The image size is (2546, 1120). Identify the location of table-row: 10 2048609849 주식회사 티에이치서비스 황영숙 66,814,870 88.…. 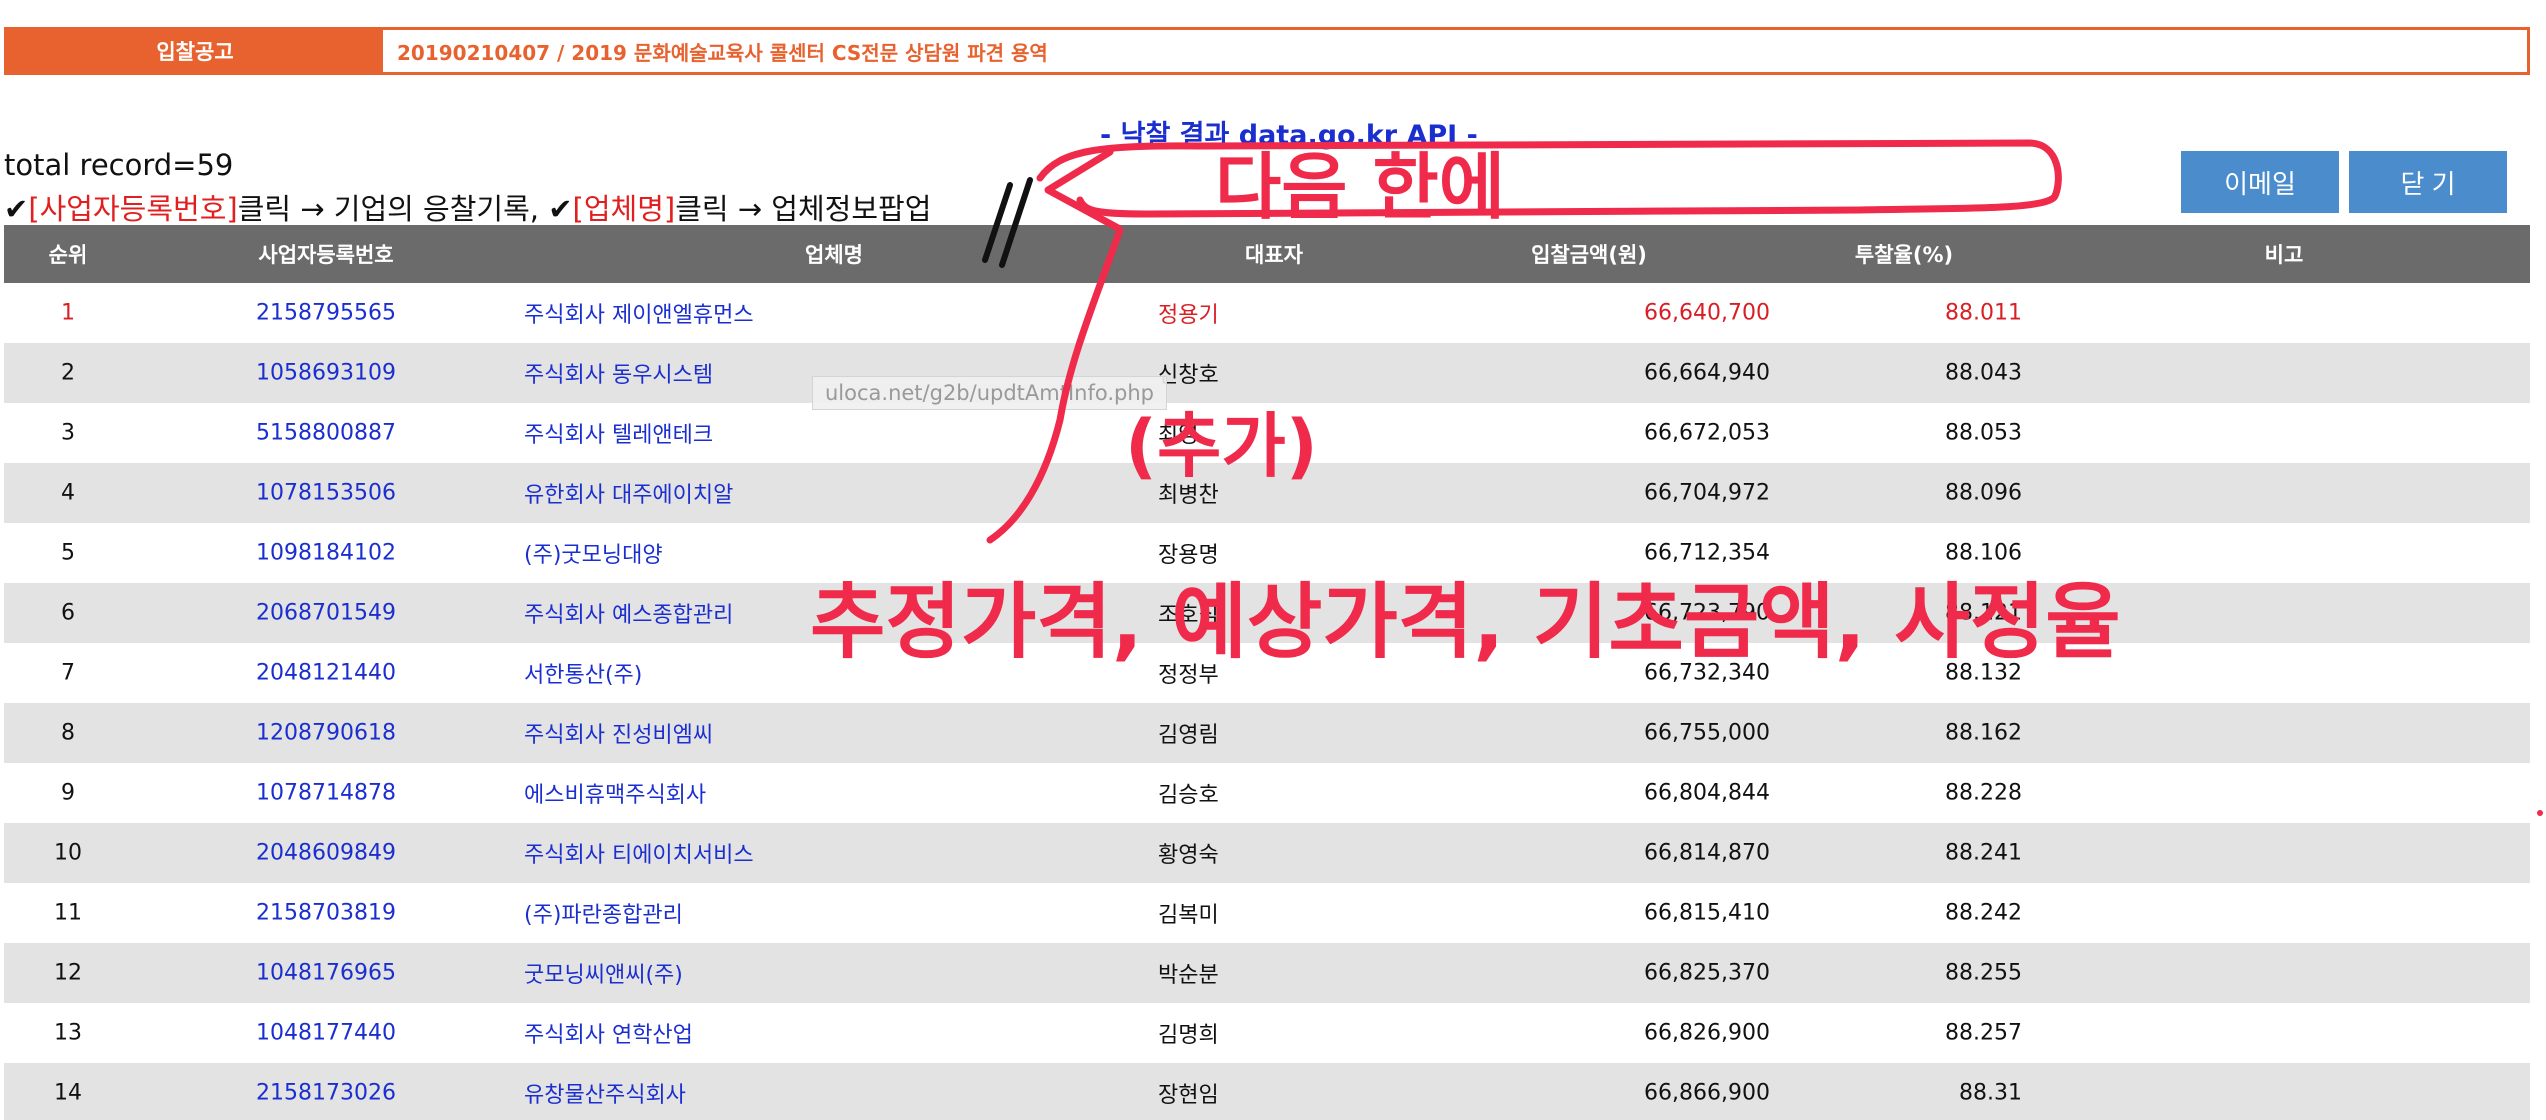
(1267, 853).